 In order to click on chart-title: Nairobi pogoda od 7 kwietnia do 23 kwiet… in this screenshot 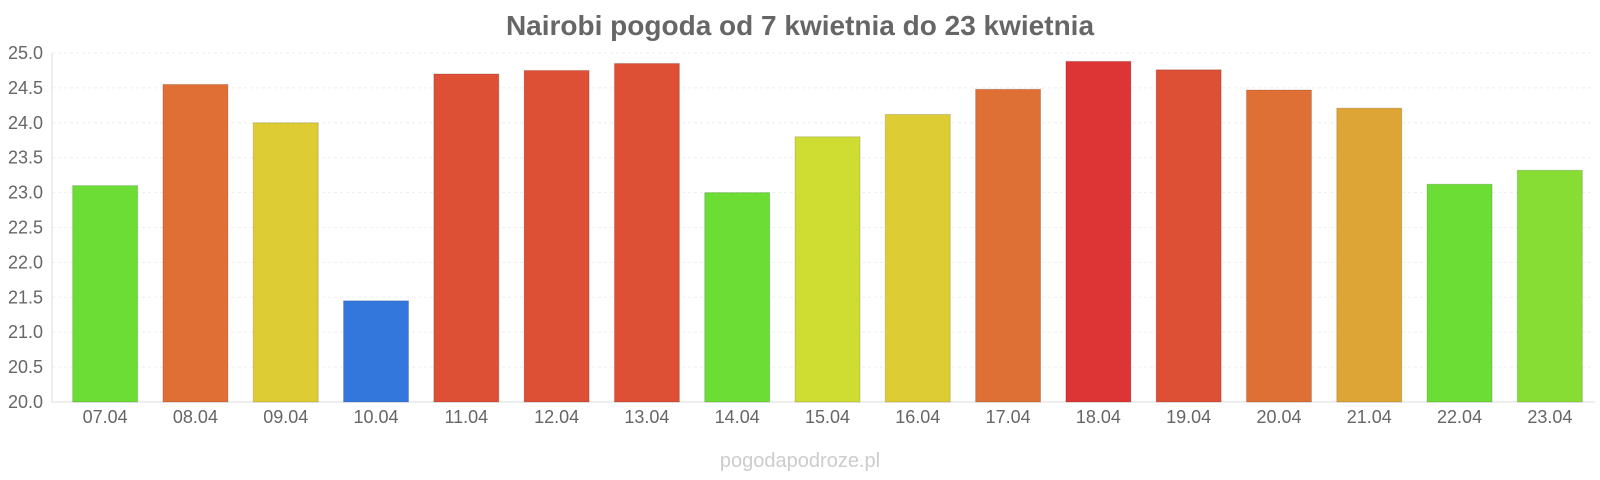, I will do `click(800, 25)`.